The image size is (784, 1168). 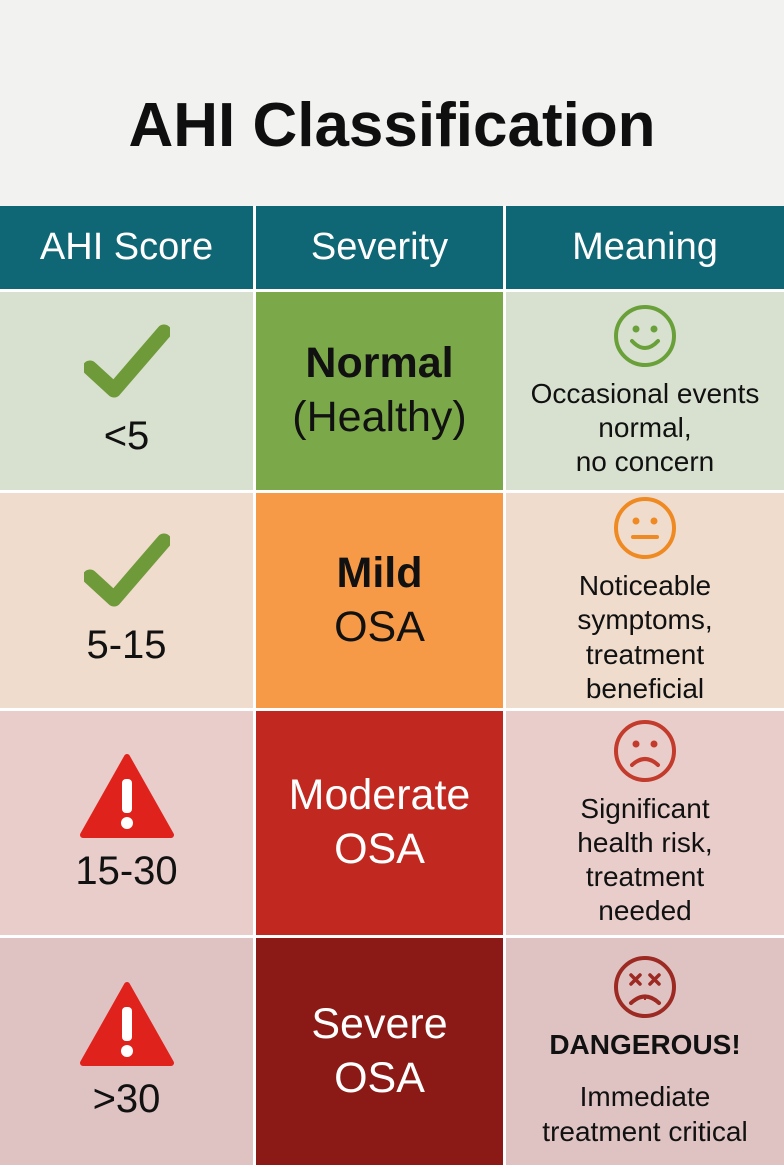 I want to click on severity-label: Normal, so click(x=379, y=363).